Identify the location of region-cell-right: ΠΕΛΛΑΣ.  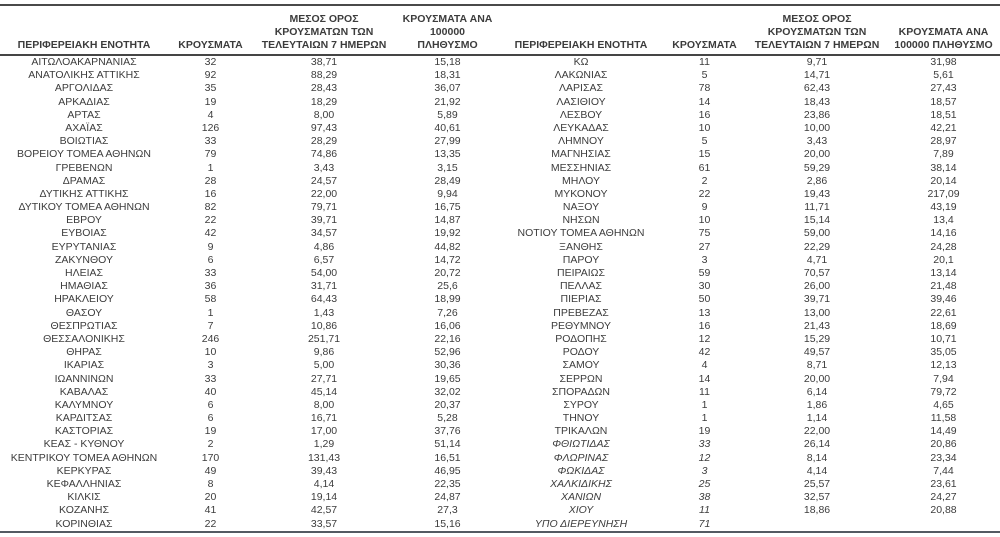
(581, 286).